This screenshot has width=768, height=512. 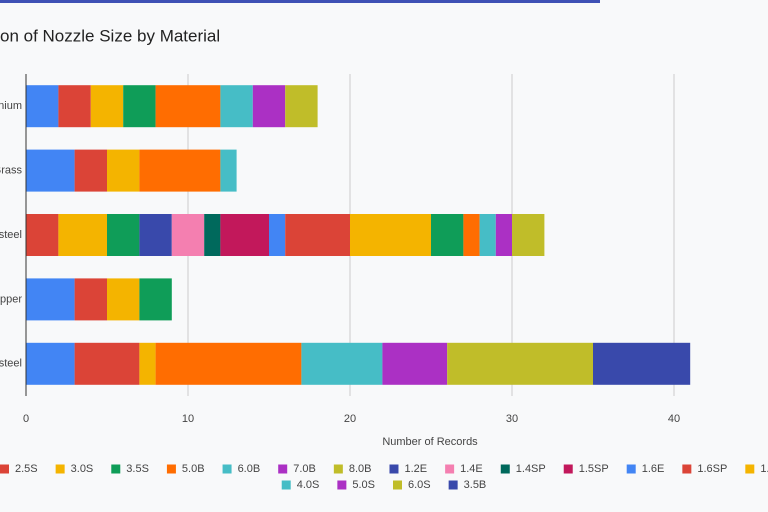 I want to click on top-strip, so click(x=300, y=1).